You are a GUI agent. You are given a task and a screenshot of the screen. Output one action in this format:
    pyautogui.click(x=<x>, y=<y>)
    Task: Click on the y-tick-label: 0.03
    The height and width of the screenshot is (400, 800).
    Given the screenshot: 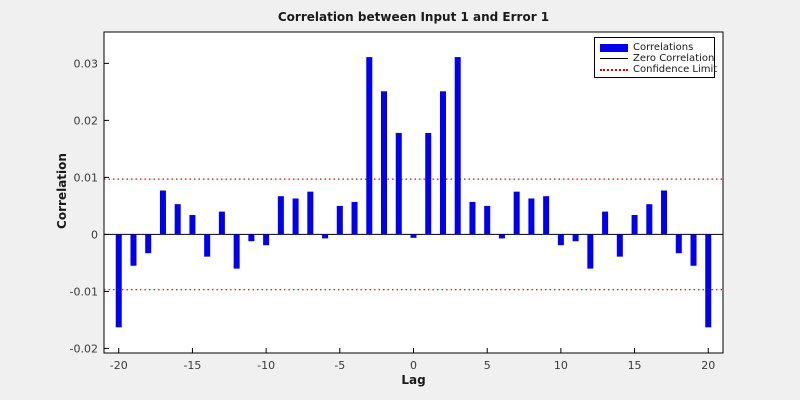 What is the action you would take?
    pyautogui.click(x=86, y=63)
    